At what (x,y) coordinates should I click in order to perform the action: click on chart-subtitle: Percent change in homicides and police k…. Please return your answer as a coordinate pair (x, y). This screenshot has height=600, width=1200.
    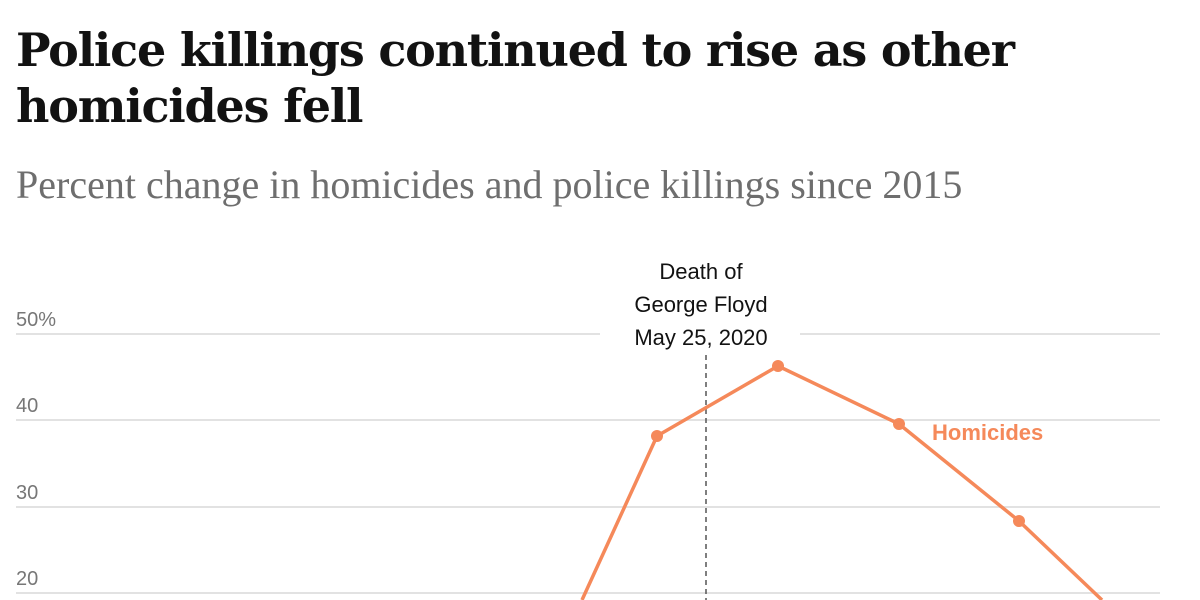
    Looking at the image, I should click on (489, 184).